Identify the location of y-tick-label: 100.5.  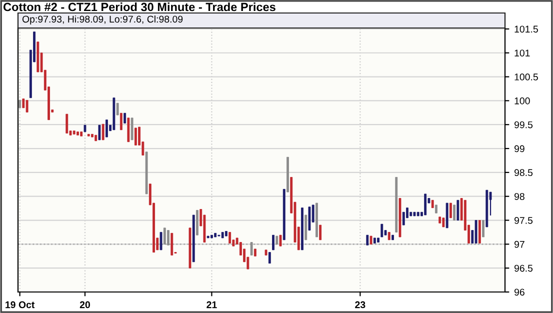
(526, 77).